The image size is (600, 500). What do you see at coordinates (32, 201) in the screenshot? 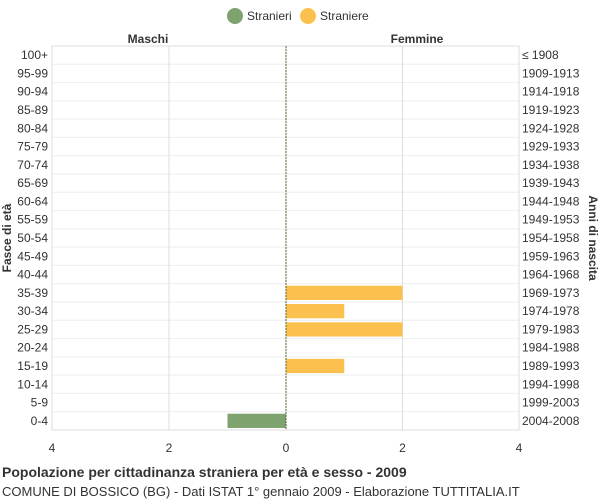
I see `age-group-label: 60-64` at bounding box center [32, 201].